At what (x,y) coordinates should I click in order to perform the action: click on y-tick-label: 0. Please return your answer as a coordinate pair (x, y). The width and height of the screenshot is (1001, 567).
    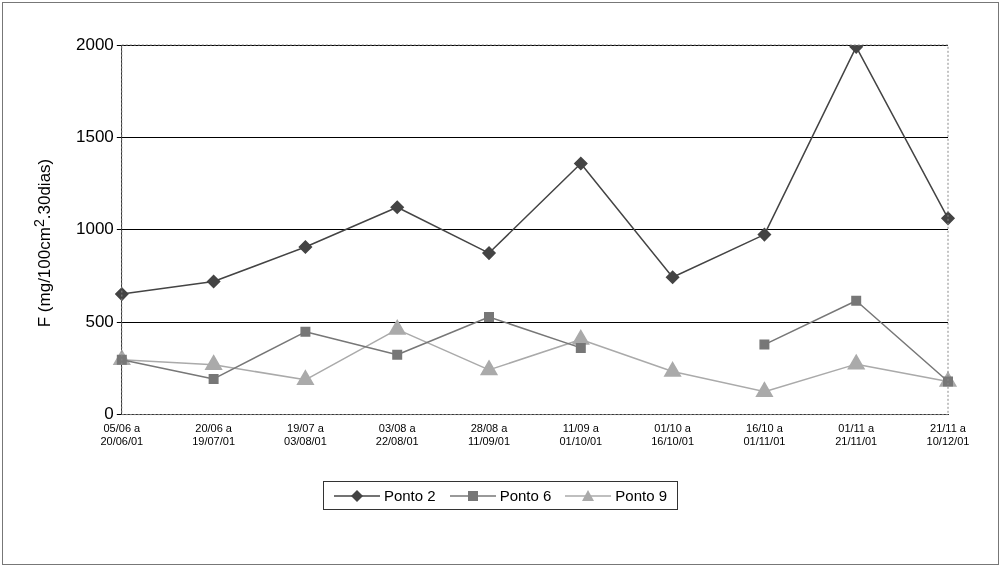
    Looking at the image, I should click on (109, 414).